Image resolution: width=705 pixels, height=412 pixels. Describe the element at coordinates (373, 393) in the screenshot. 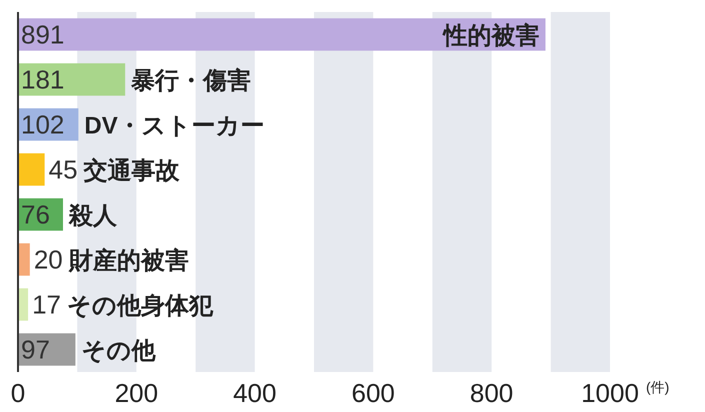

I see `x-tick-label: 600` at that location.